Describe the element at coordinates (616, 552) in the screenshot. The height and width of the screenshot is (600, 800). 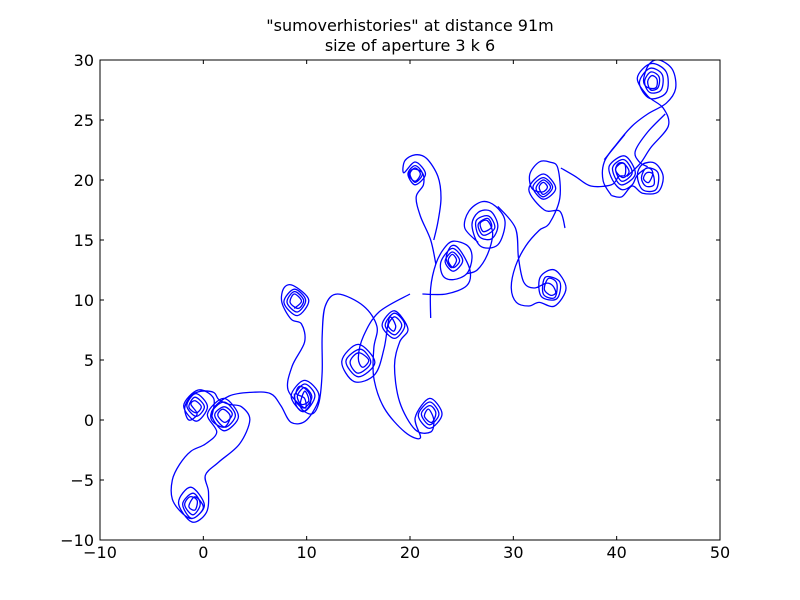
I see `x-tick-label: 40` at that location.